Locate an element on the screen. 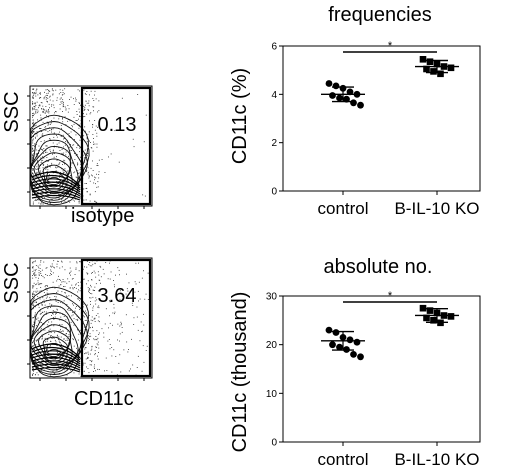 The image size is (510, 467). flow-scatter-dots is located at coordinates (90, 318).